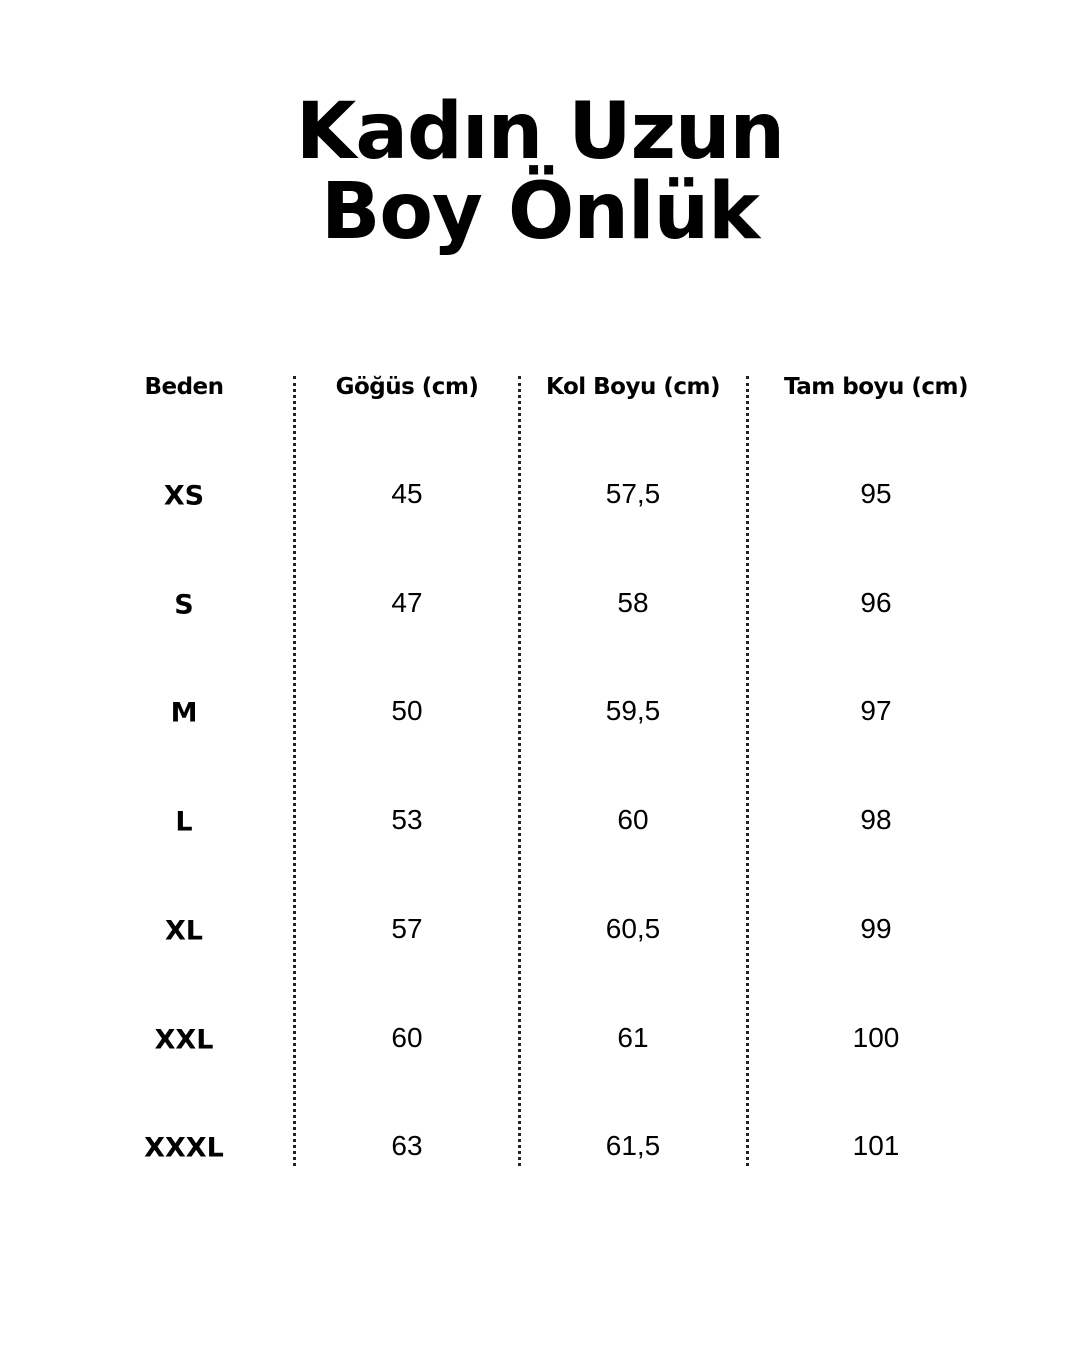  What do you see at coordinates (540, 212) in the screenshot?
I see `page-title-line-2: Boy Önlük` at bounding box center [540, 212].